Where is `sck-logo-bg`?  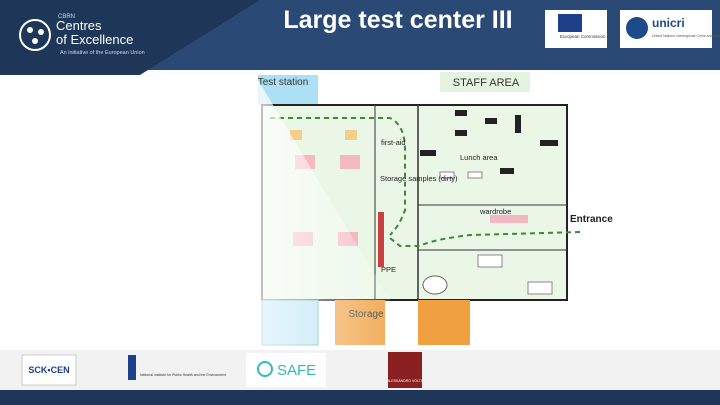 sck-logo-bg is located at coordinates (49, 370).